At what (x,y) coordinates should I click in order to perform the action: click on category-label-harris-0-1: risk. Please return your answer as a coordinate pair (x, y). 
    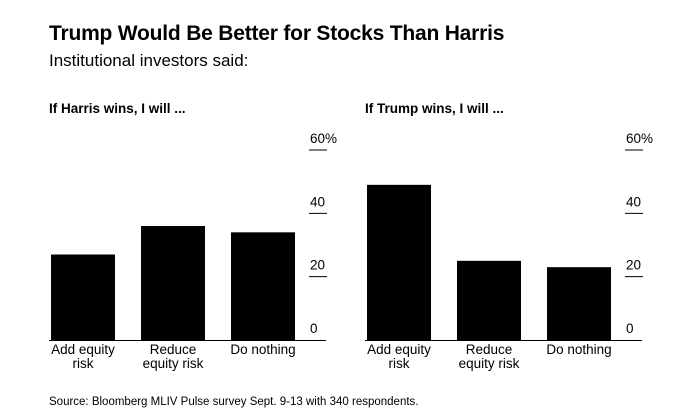
    Looking at the image, I should click on (83, 363).